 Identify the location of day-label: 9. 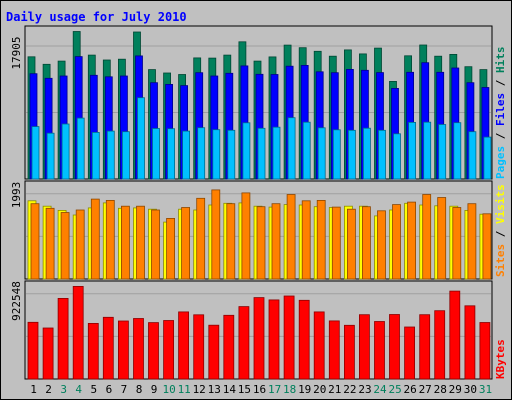
(154, 389).